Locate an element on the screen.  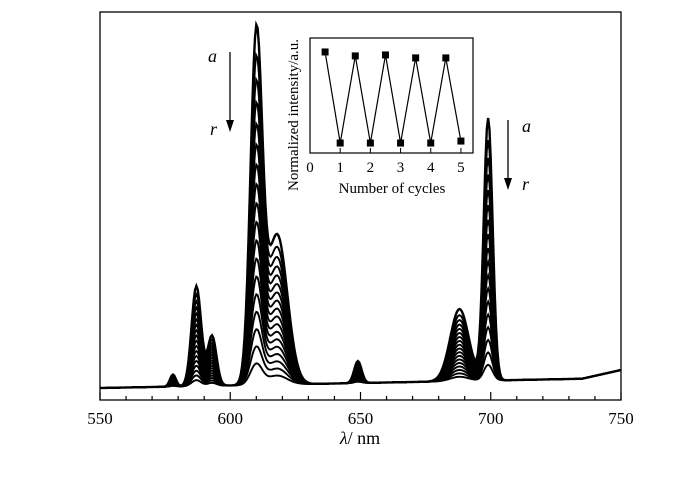
x-axis-tick-labels: 550 600 650 700 750 is located at coordinates (360, 418).